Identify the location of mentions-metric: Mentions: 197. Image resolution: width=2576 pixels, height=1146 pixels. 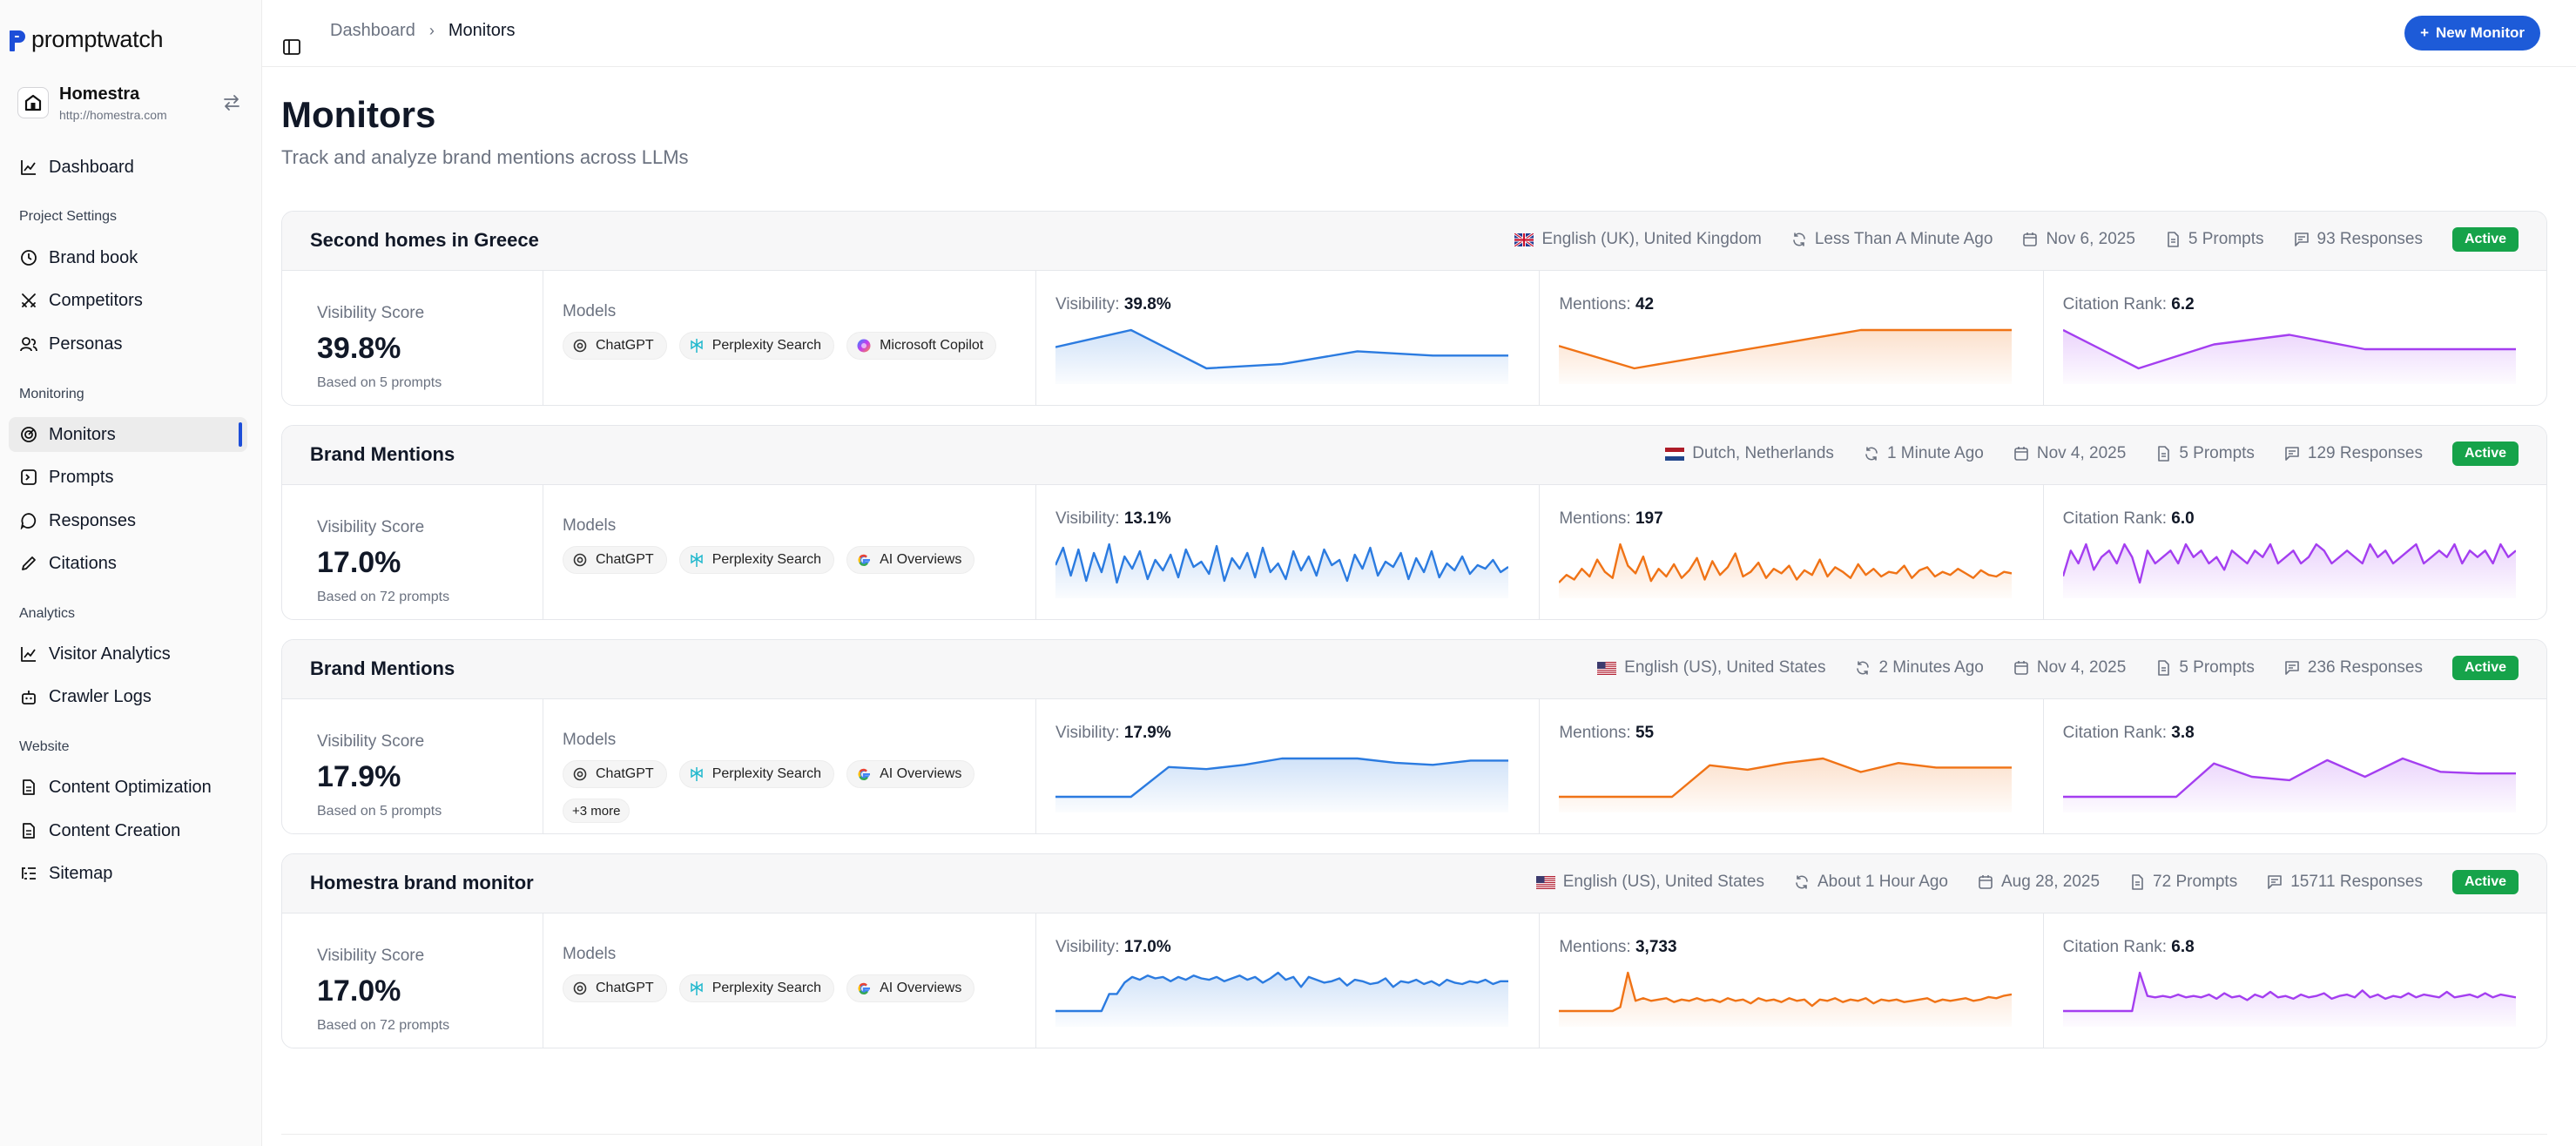
(1610, 519).